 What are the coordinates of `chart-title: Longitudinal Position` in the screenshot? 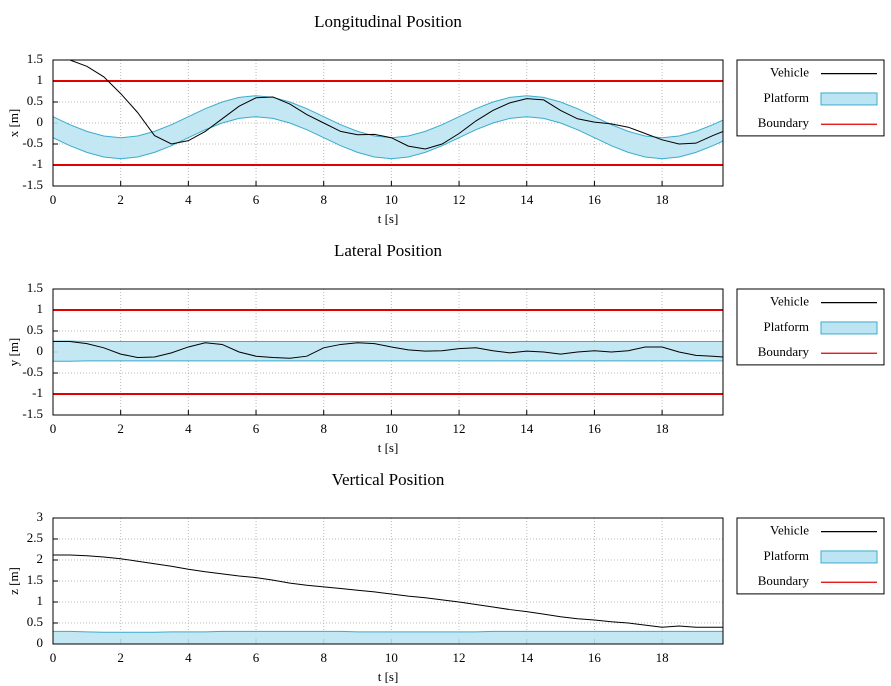 It's located at (388, 21).